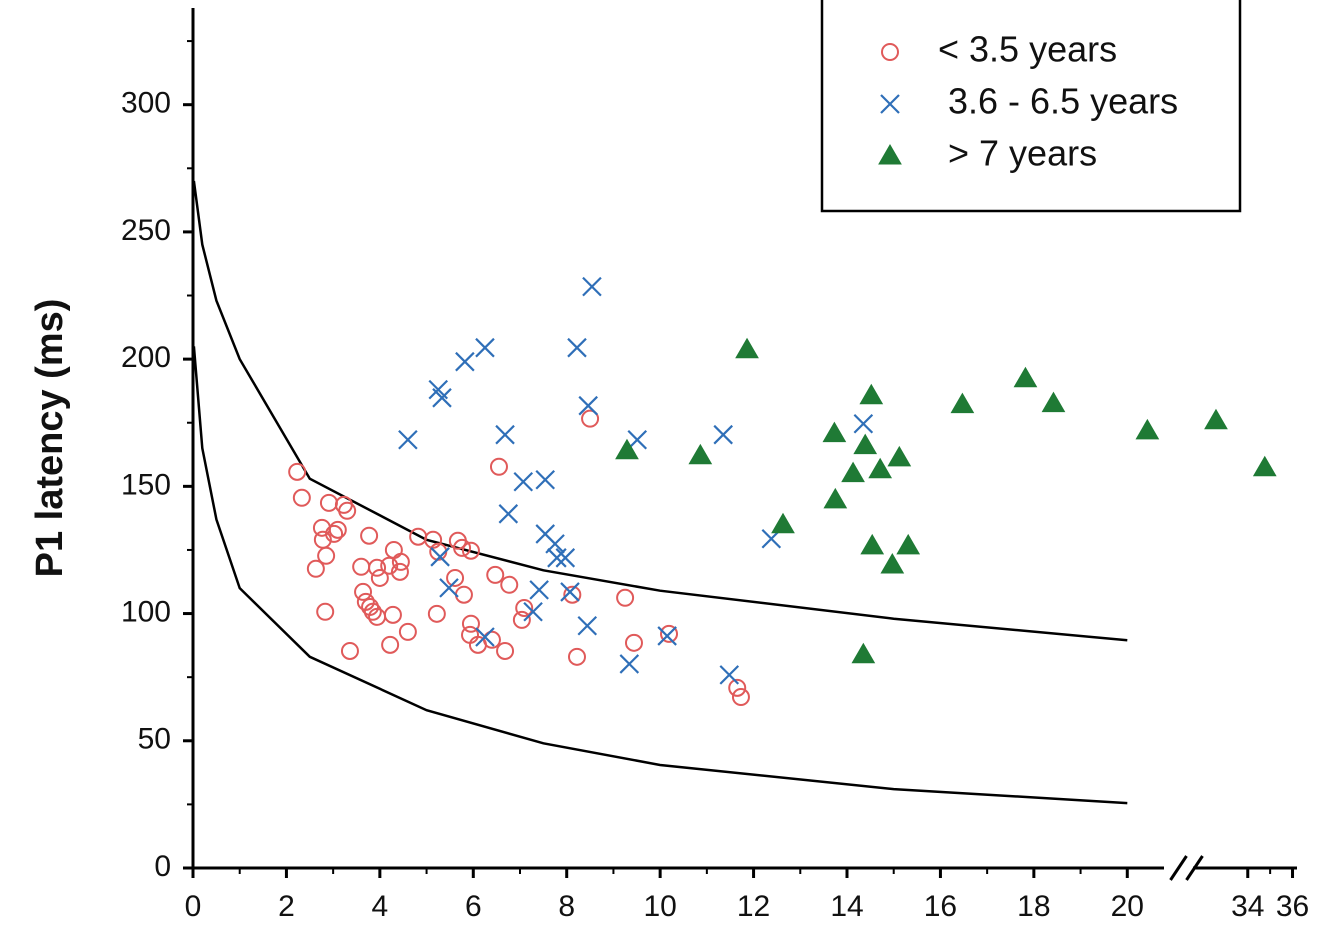 The height and width of the screenshot is (929, 1328). What do you see at coordinates (1058, 101) in the screenshot?
I see `legend-label: 3.6 - 6.5 years` at bounding box center [1058, 101].